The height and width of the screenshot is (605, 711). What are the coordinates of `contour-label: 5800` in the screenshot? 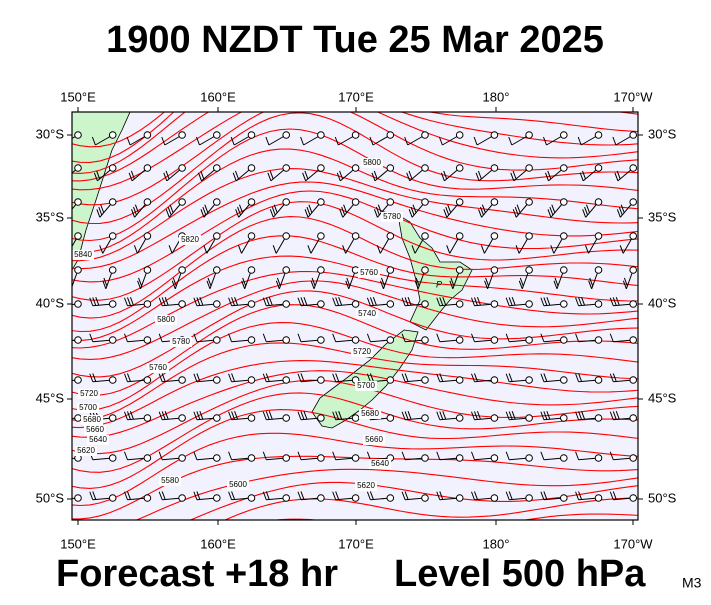 It's located at (372, 162).